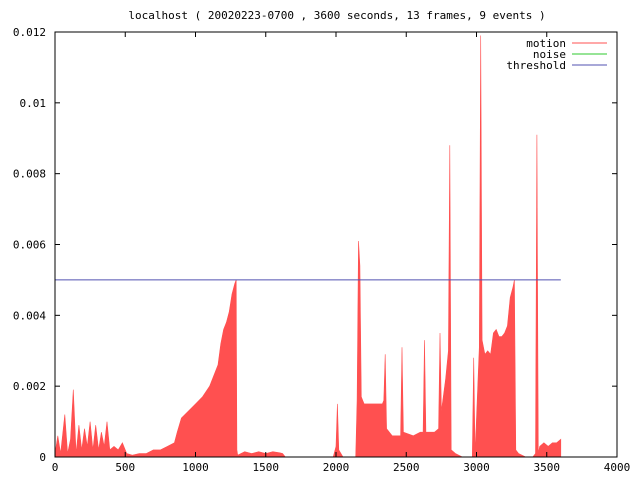  I want to click on x-tick-label: 1500, so click(266, 467).